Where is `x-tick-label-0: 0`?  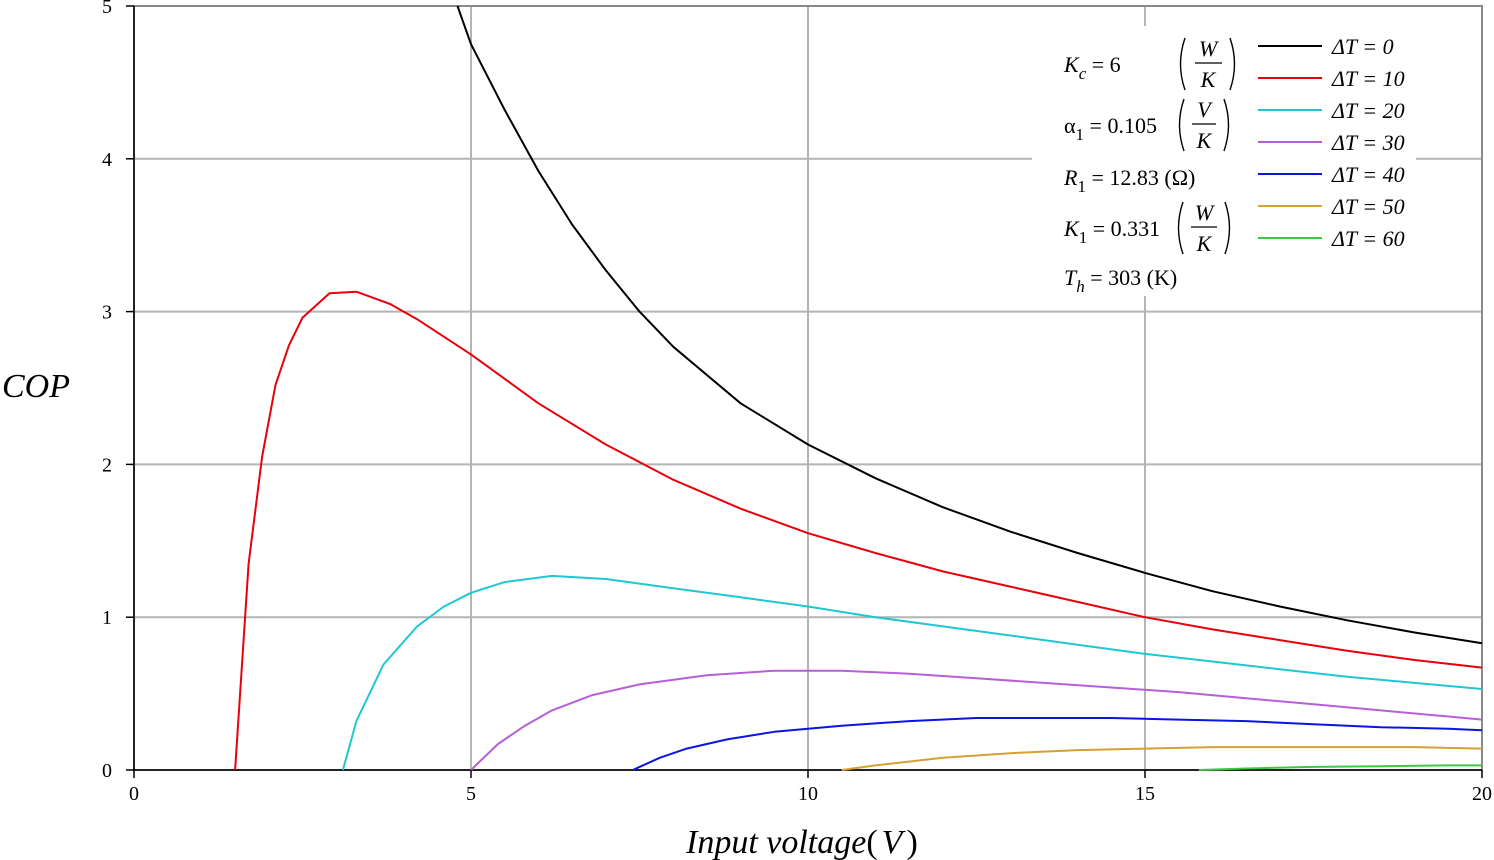 x-tick-label-0: 0 is located at coordinates (134, 794).